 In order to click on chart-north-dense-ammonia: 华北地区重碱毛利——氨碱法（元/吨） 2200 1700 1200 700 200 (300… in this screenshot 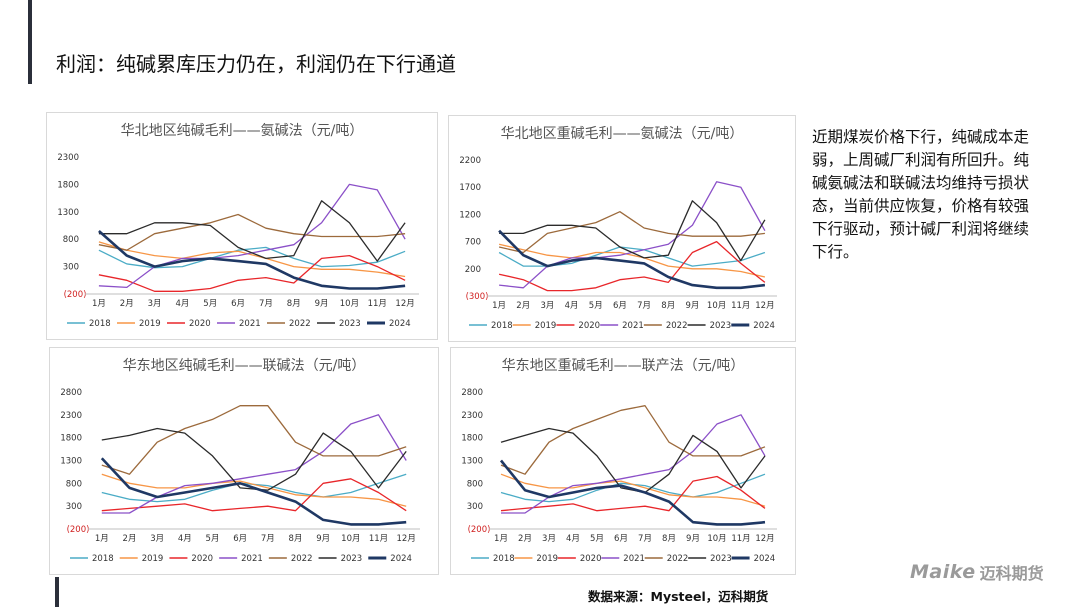, I will do `click(622, 228)`.